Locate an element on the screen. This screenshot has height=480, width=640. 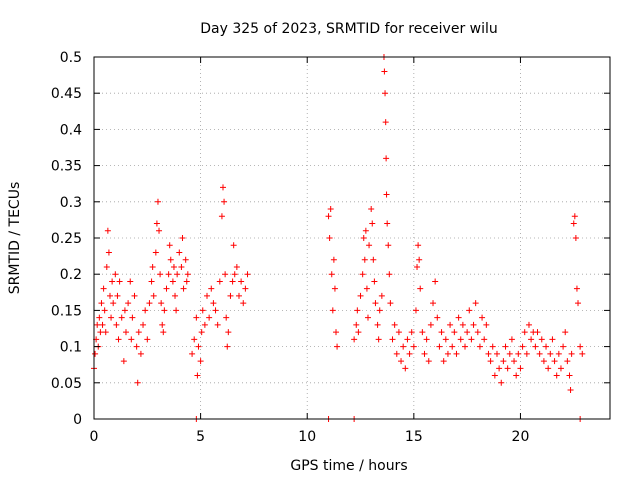
x-tick-label: 0 is located at coordinates (94, 437).